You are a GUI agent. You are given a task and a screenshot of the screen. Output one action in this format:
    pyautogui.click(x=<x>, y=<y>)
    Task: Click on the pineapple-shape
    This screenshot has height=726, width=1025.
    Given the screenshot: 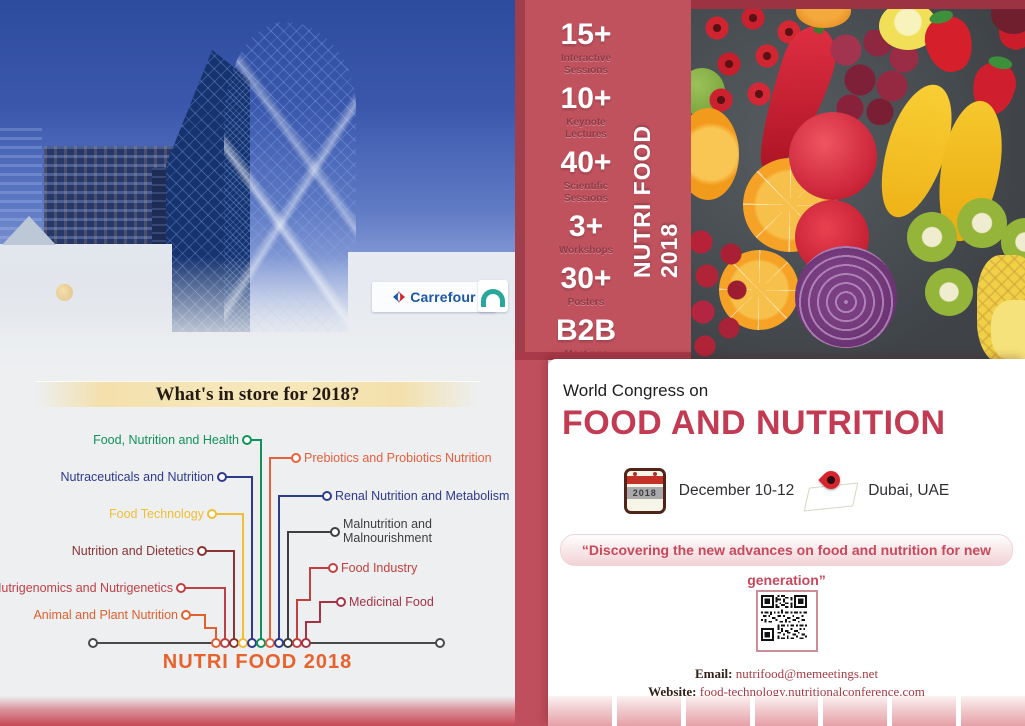 What is the action you would take?
    pyautogui.click(x=1008, y=330)
    